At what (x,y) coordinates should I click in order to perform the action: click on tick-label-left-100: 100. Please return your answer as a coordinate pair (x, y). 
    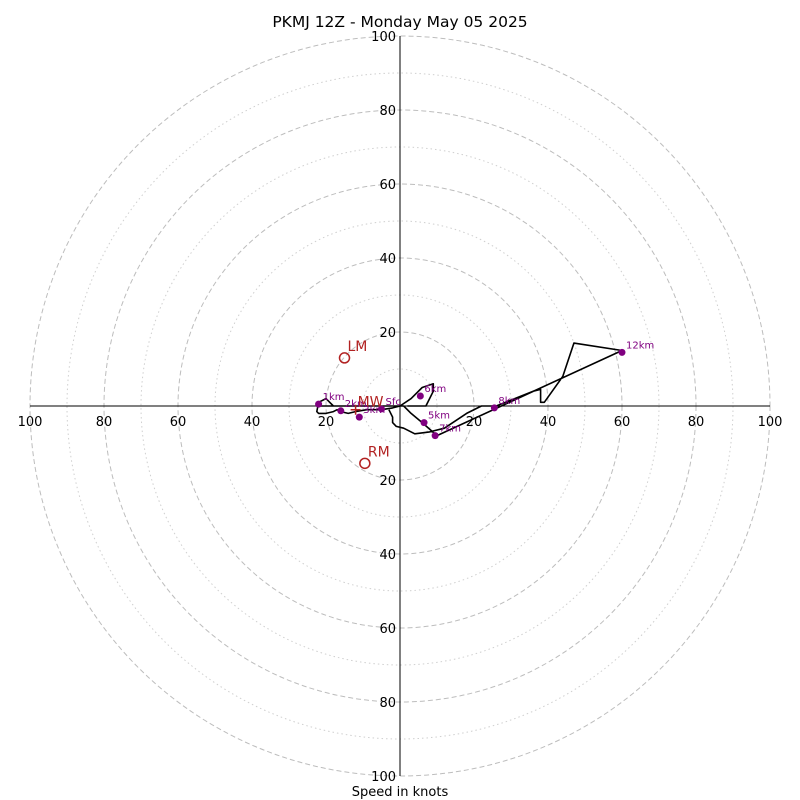
    Looking at the image, I should click on (30, 422).